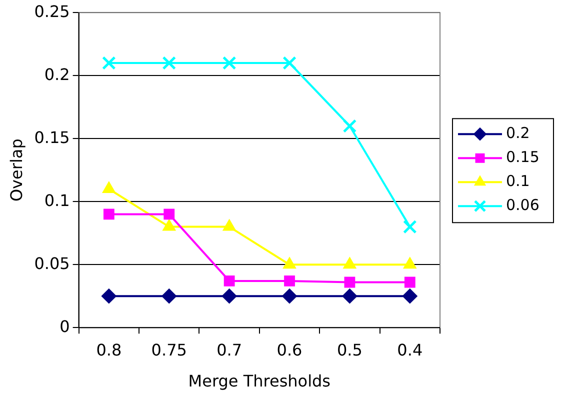 This screenshot has width=563, height=400. Describe the element at coordinates (16, 170) in the screenshot. I see `y-axis-title: Overlap` at that location.